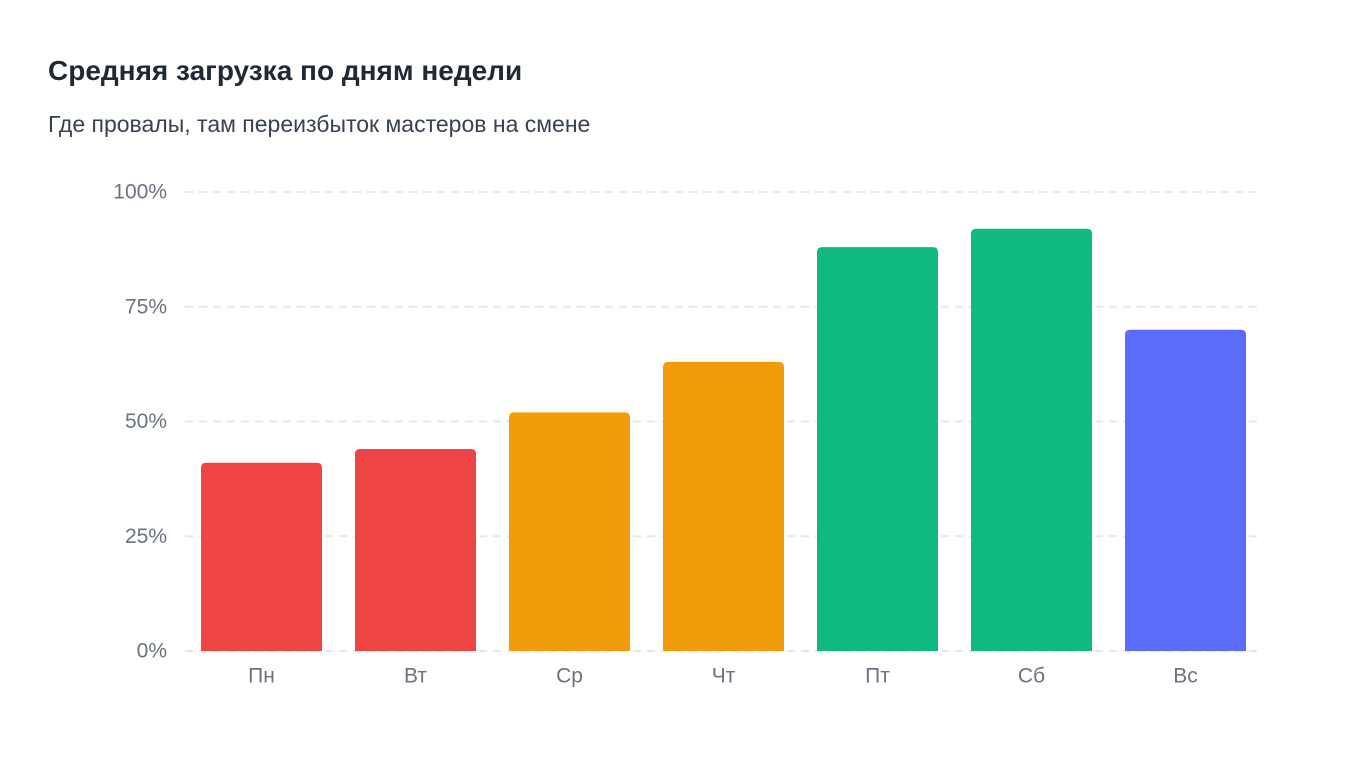 The width and height of the screenshot is (1360, 760). I want to click on x-category-label: Вс, so click(1185, 676).